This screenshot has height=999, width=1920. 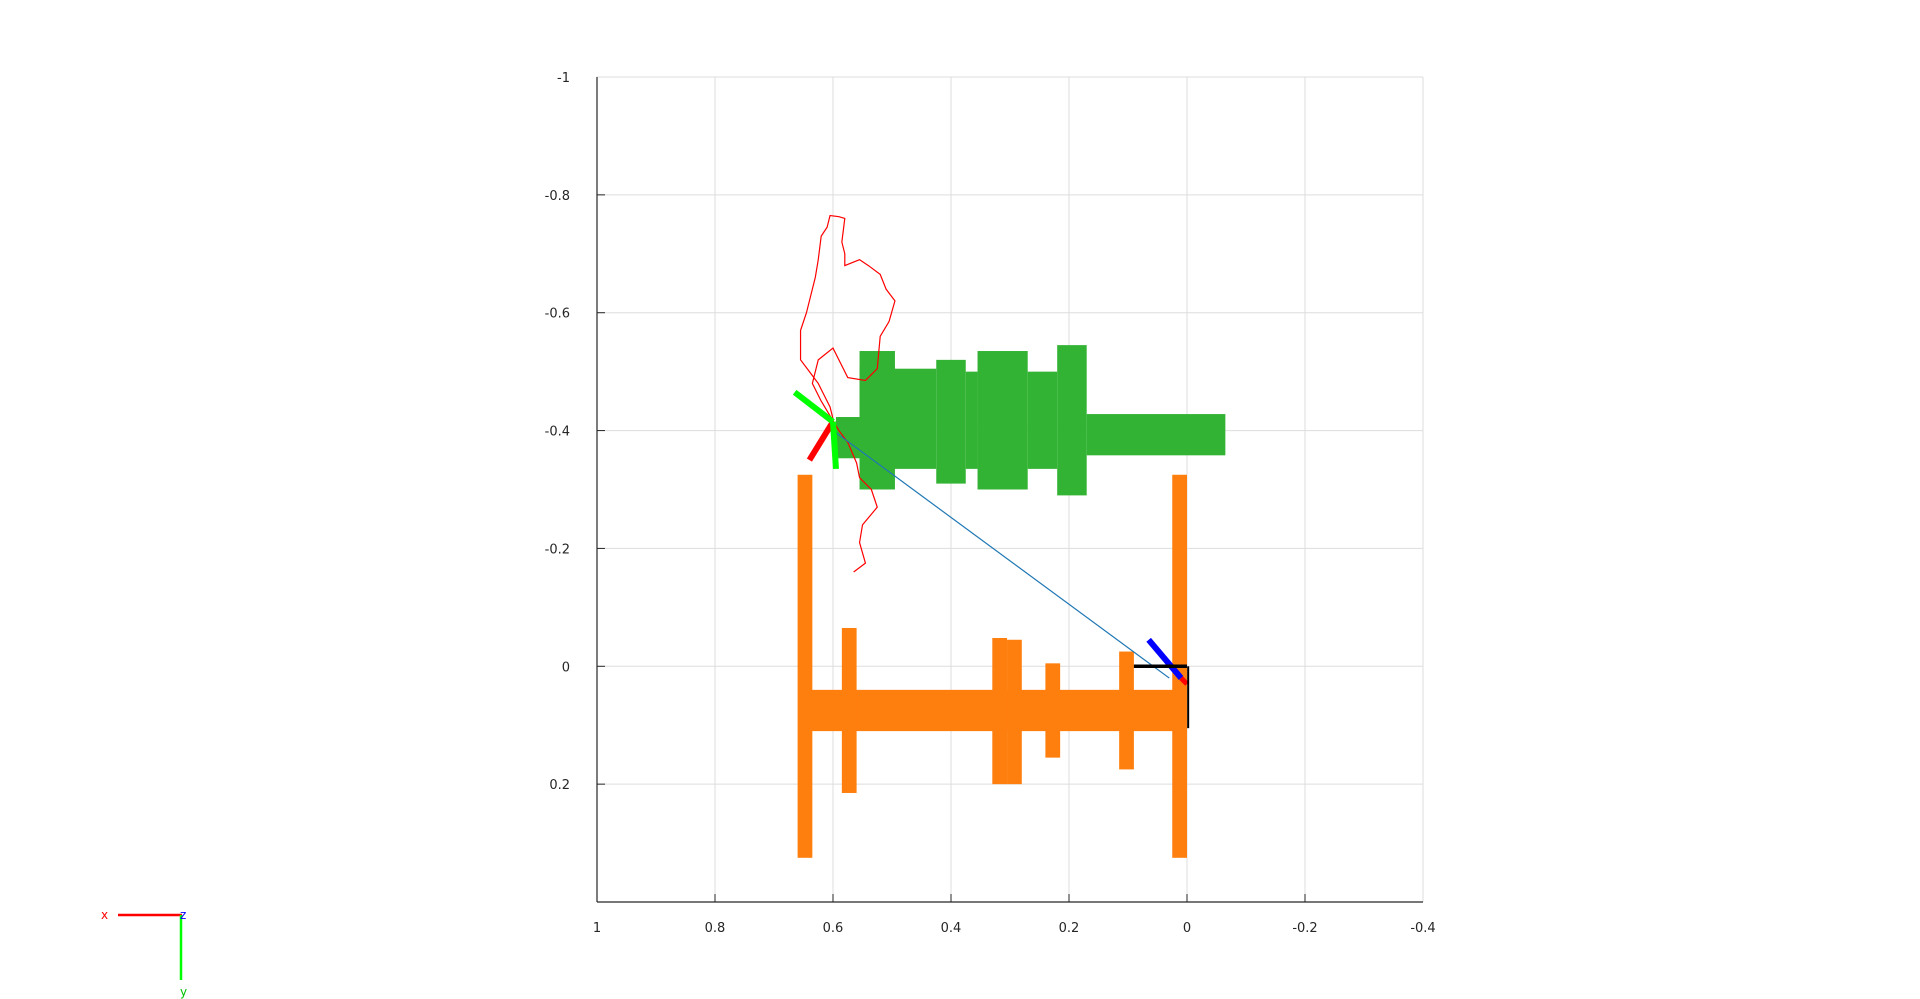 What do you see at coordinates (951, 928) in the screenshot?
I see `x-tick-label: 0.4` at bounding box center [951, 928].